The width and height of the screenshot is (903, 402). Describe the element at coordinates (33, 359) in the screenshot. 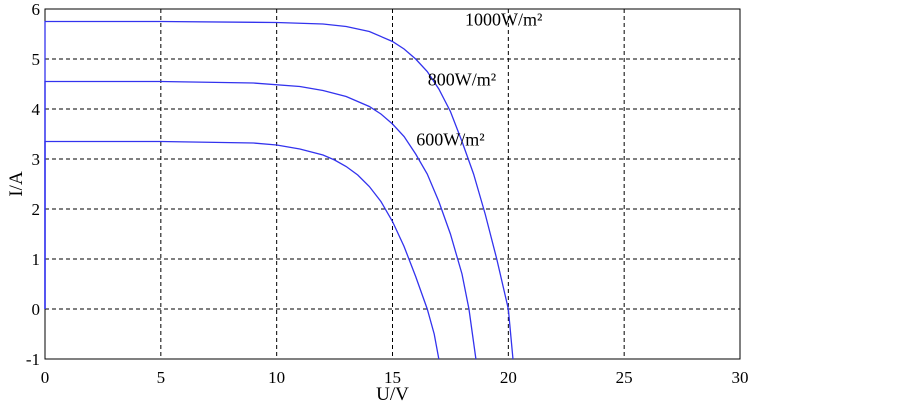

I see `y-tick-label: -1` at that location.